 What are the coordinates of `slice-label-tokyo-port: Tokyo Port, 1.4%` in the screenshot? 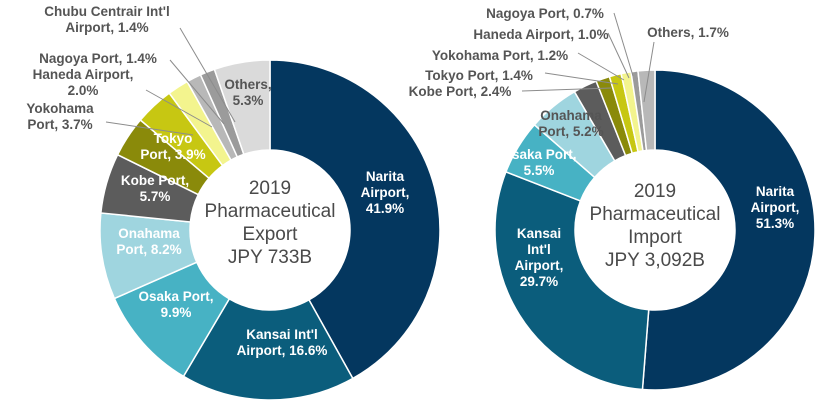 It's located at (479, 75).